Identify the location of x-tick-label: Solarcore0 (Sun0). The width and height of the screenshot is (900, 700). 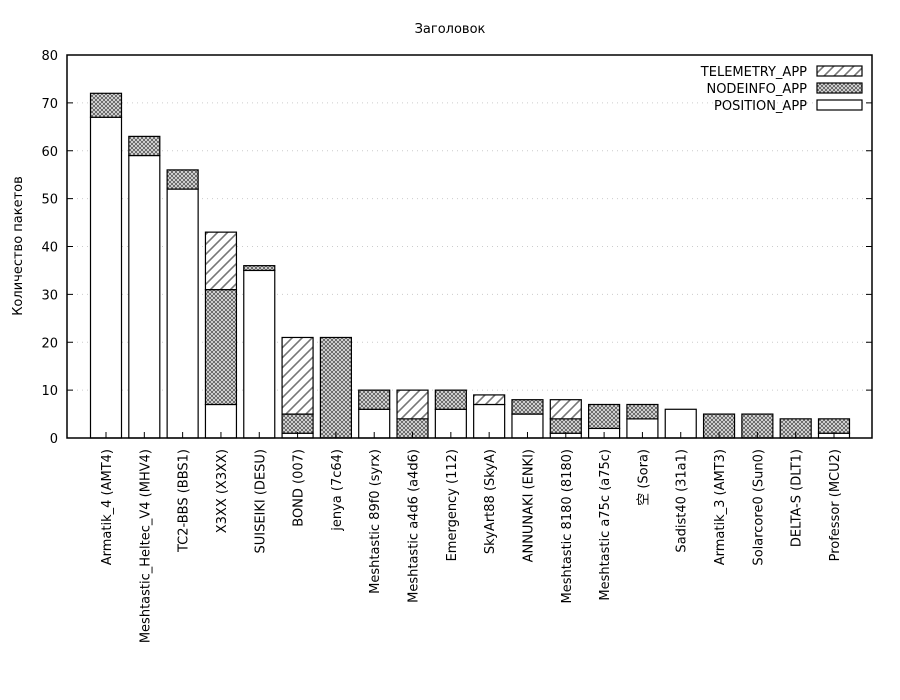
(758, 507).